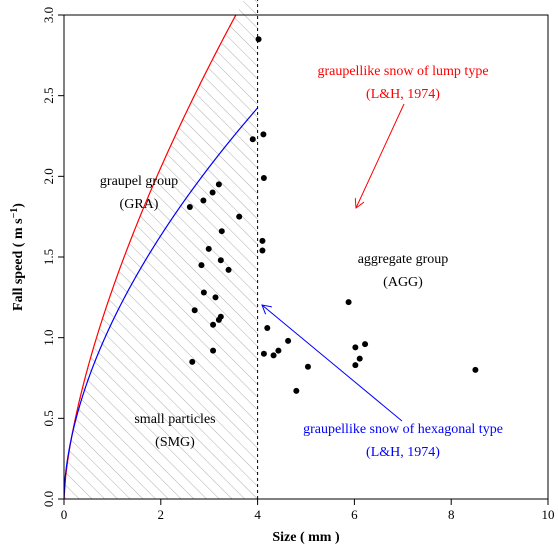  I want to click on lump-arrow, so click(380, 155).